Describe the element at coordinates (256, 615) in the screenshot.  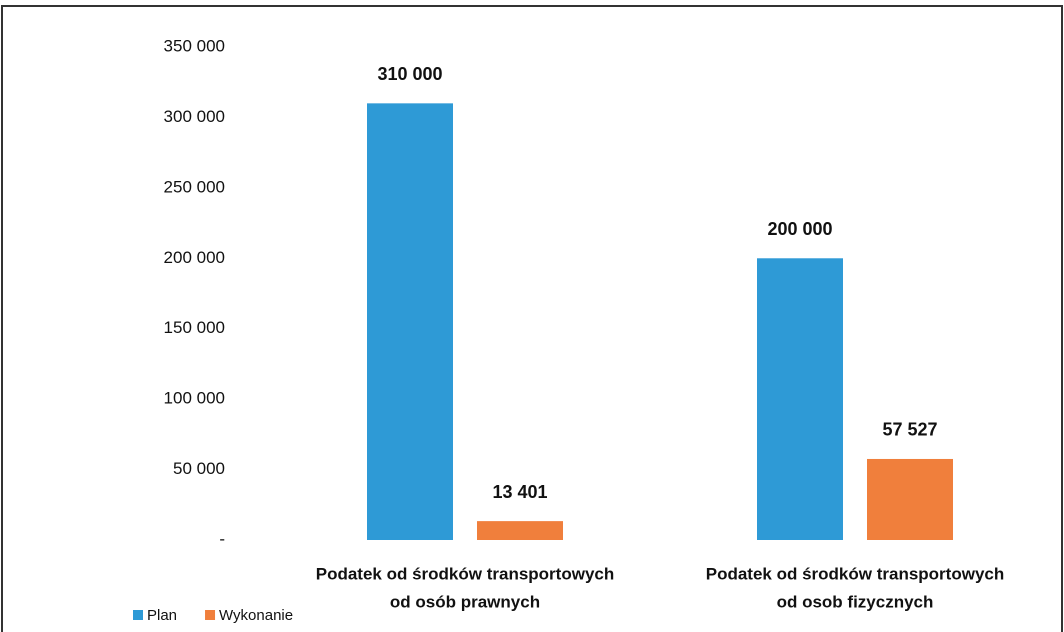
I see `legend-label: Wykonanie` at that location.